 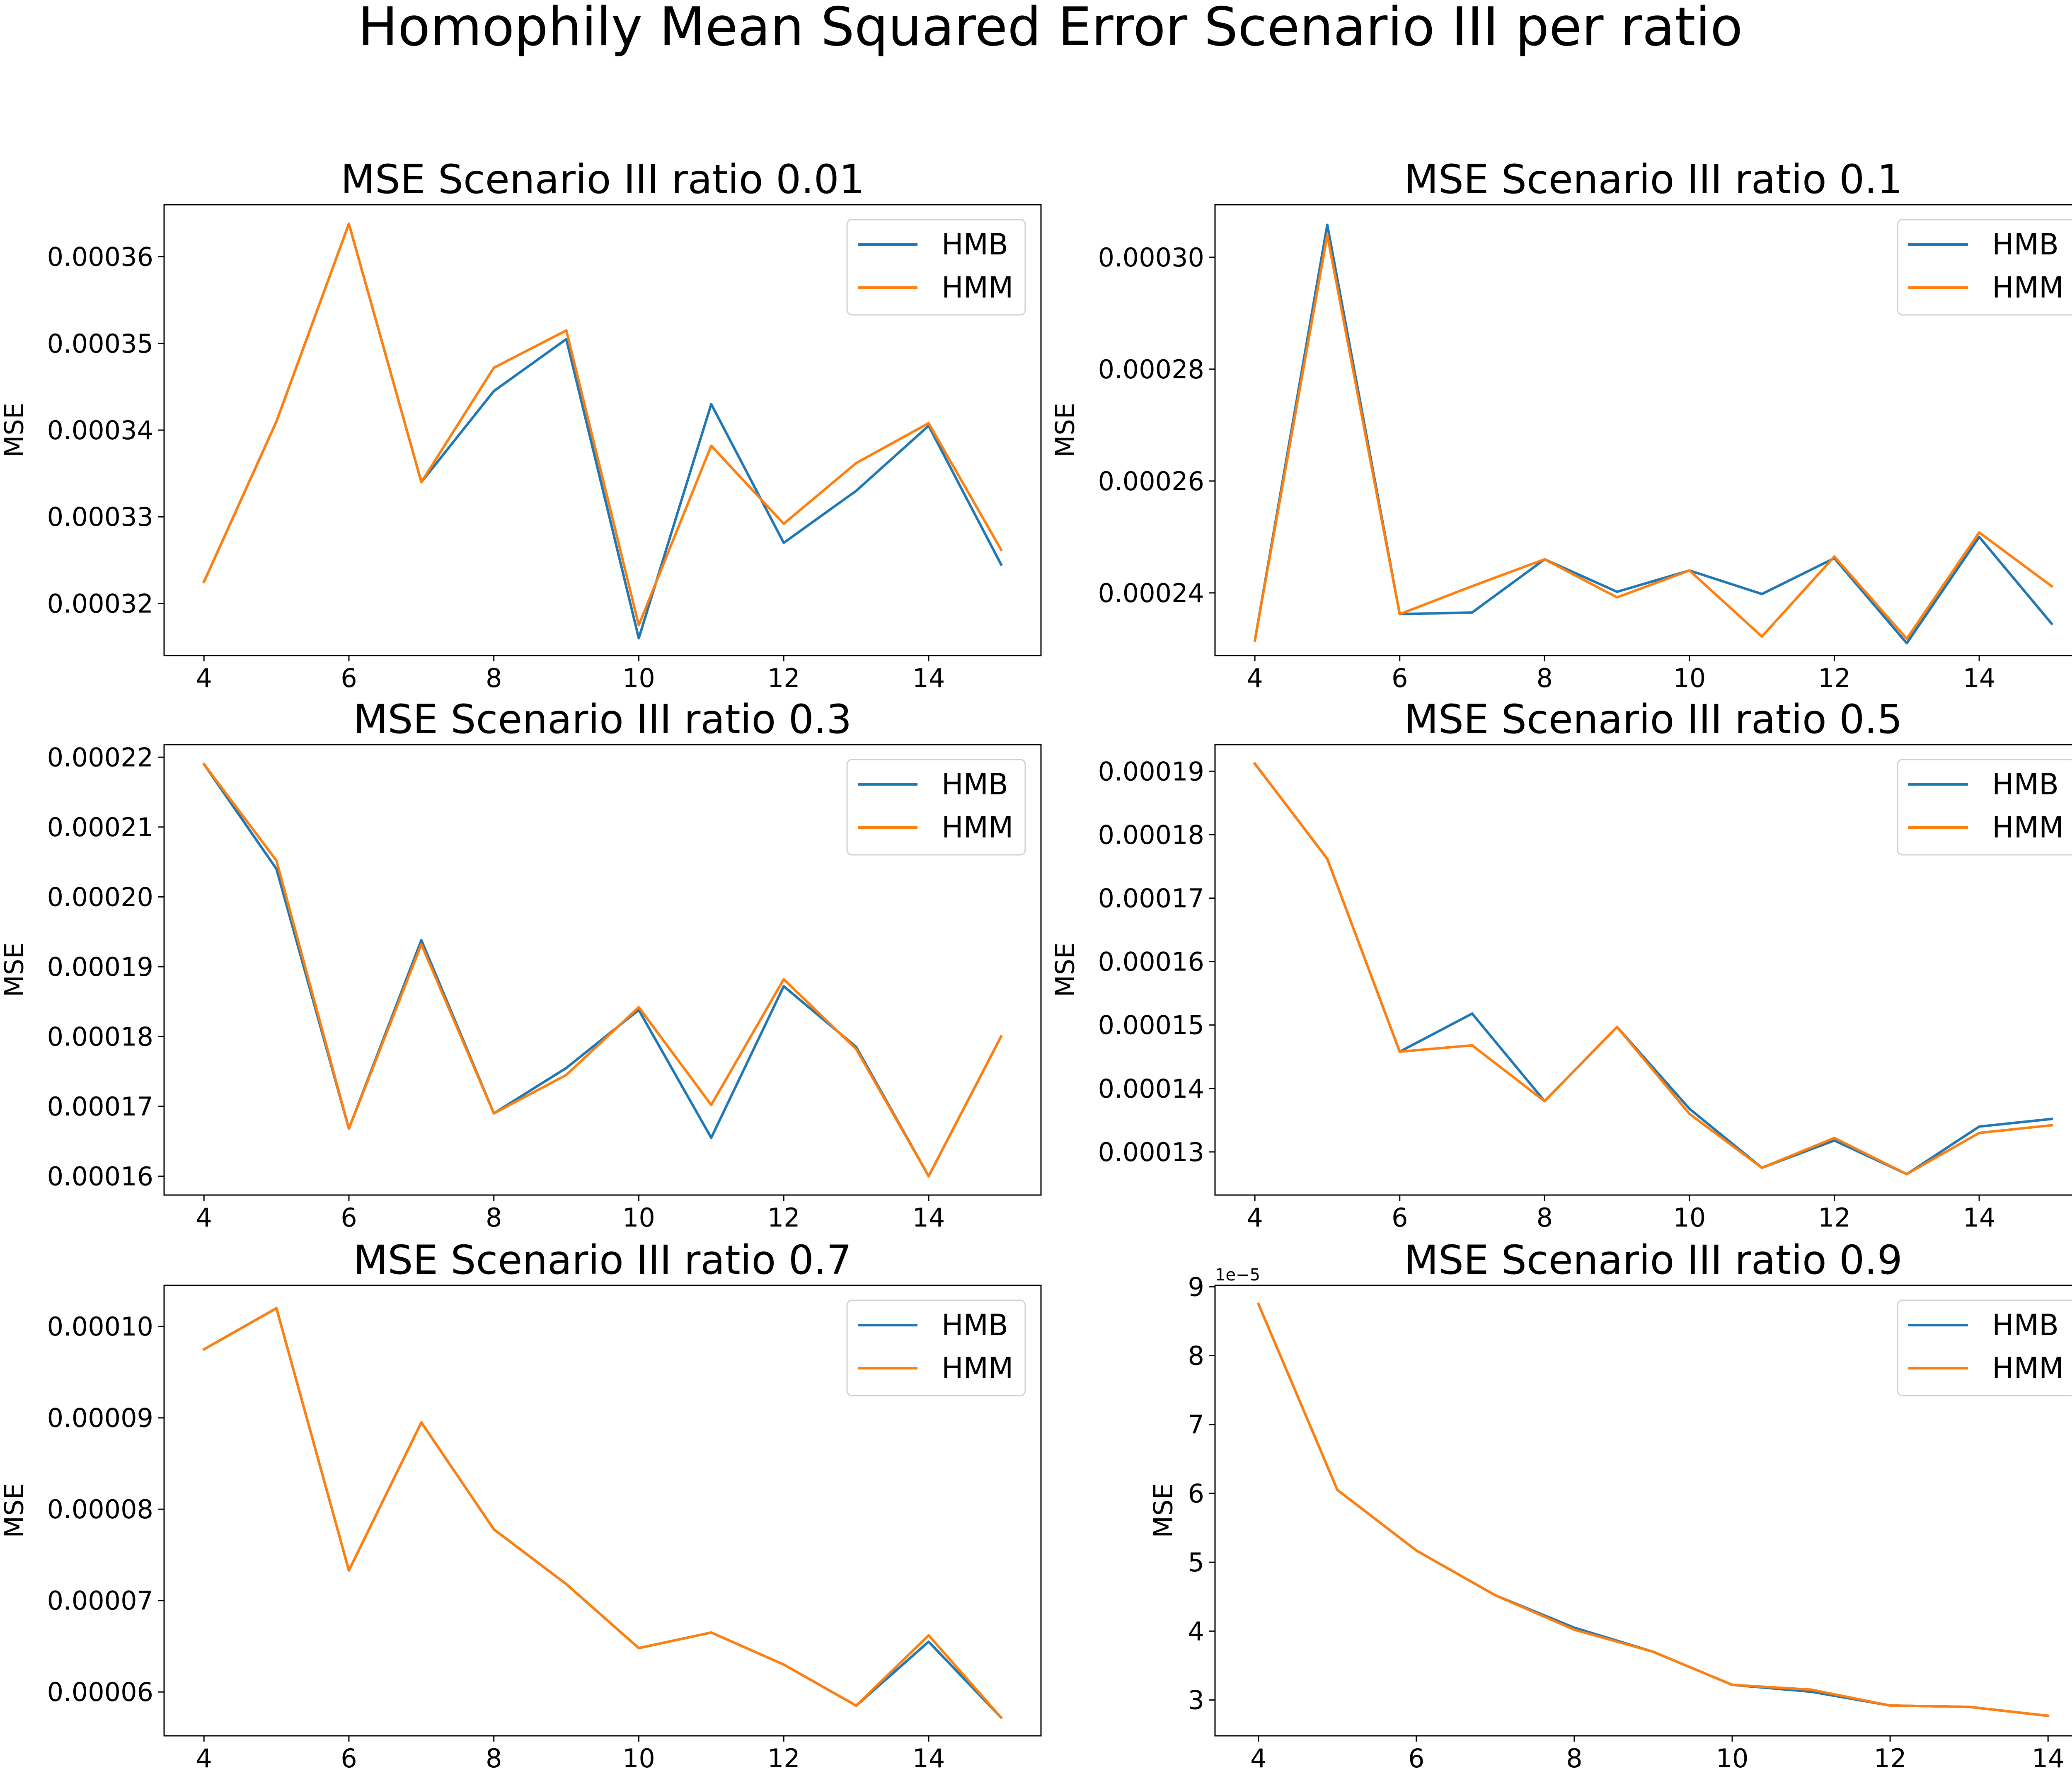 What do you see at coordinates (602, 1260) in the screenshot?
I see `chart-title: MSE Scenario III ratio 0.7` at bounding box center [602, 1260].